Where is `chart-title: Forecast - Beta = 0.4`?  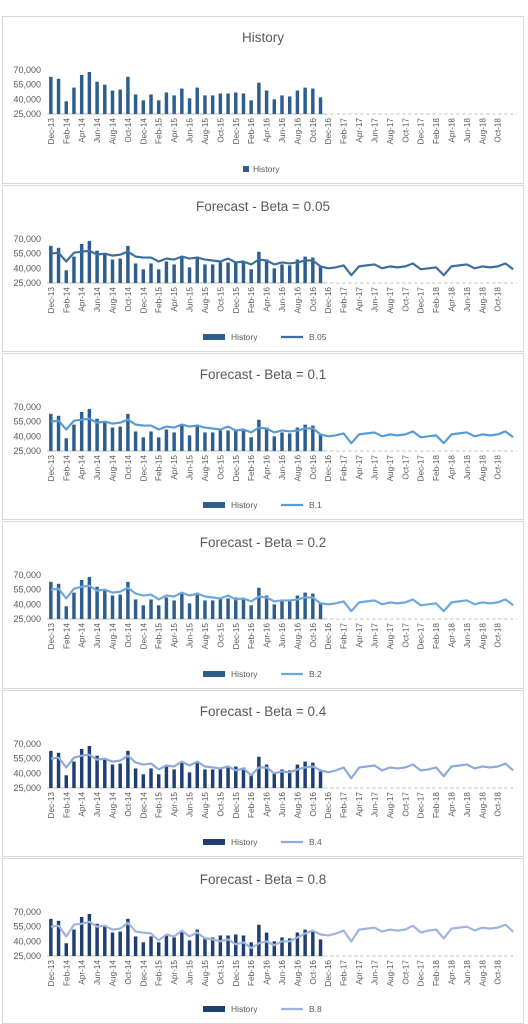 chart-title: Forecast - Beta = 0.4 is located at coordinates (263, 711).